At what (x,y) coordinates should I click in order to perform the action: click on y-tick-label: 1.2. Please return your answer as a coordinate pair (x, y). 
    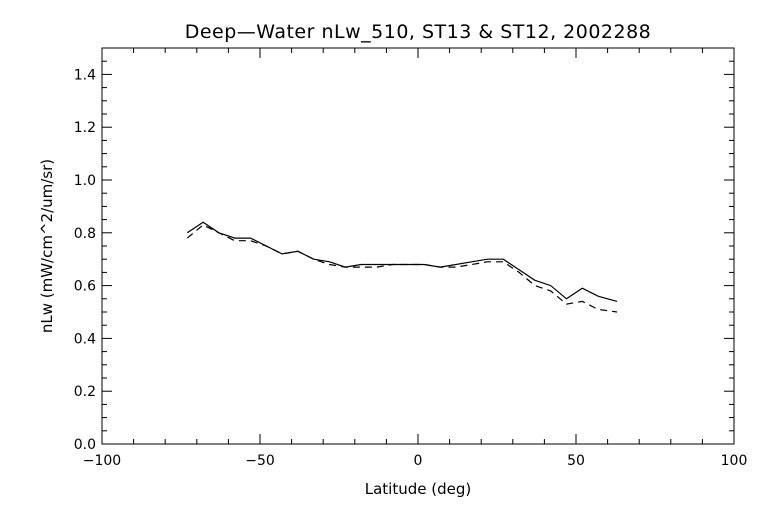
    Looking at the image, I should click on (85, 128).